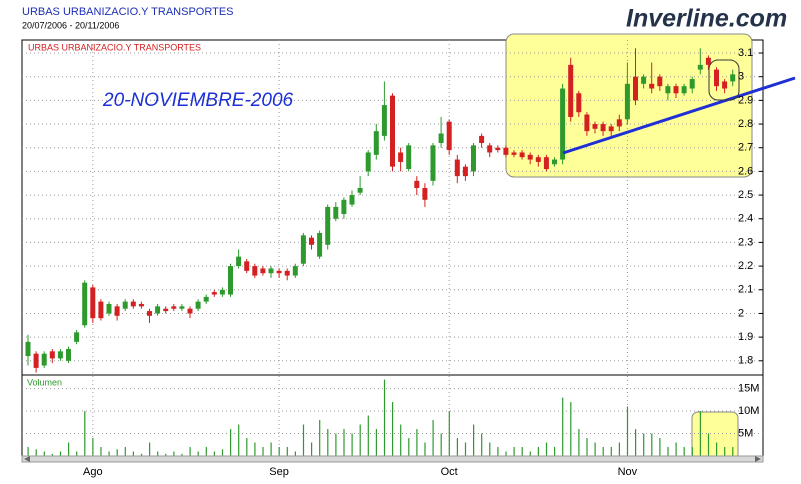 This screenshot has width=801, height=484. I want to click on y-tick-label: 2.1, so click(745, 290).